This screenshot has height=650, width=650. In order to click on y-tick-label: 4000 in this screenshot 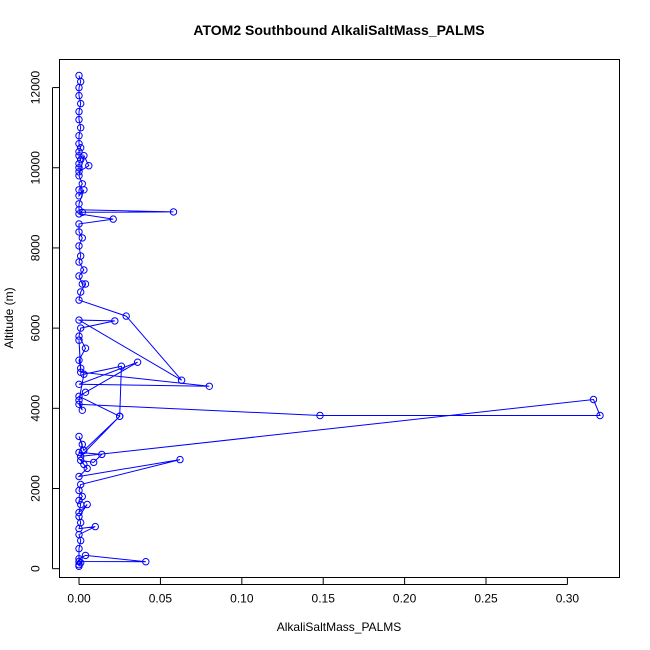, I will do `click(36, 408)`.